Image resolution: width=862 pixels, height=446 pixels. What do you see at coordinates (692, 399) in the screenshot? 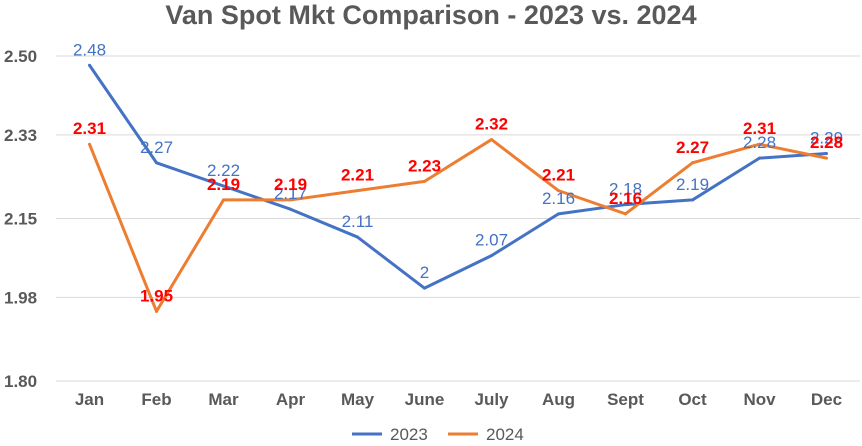
I see `x-tick-label: Oct` at bounding box center [692, 399].